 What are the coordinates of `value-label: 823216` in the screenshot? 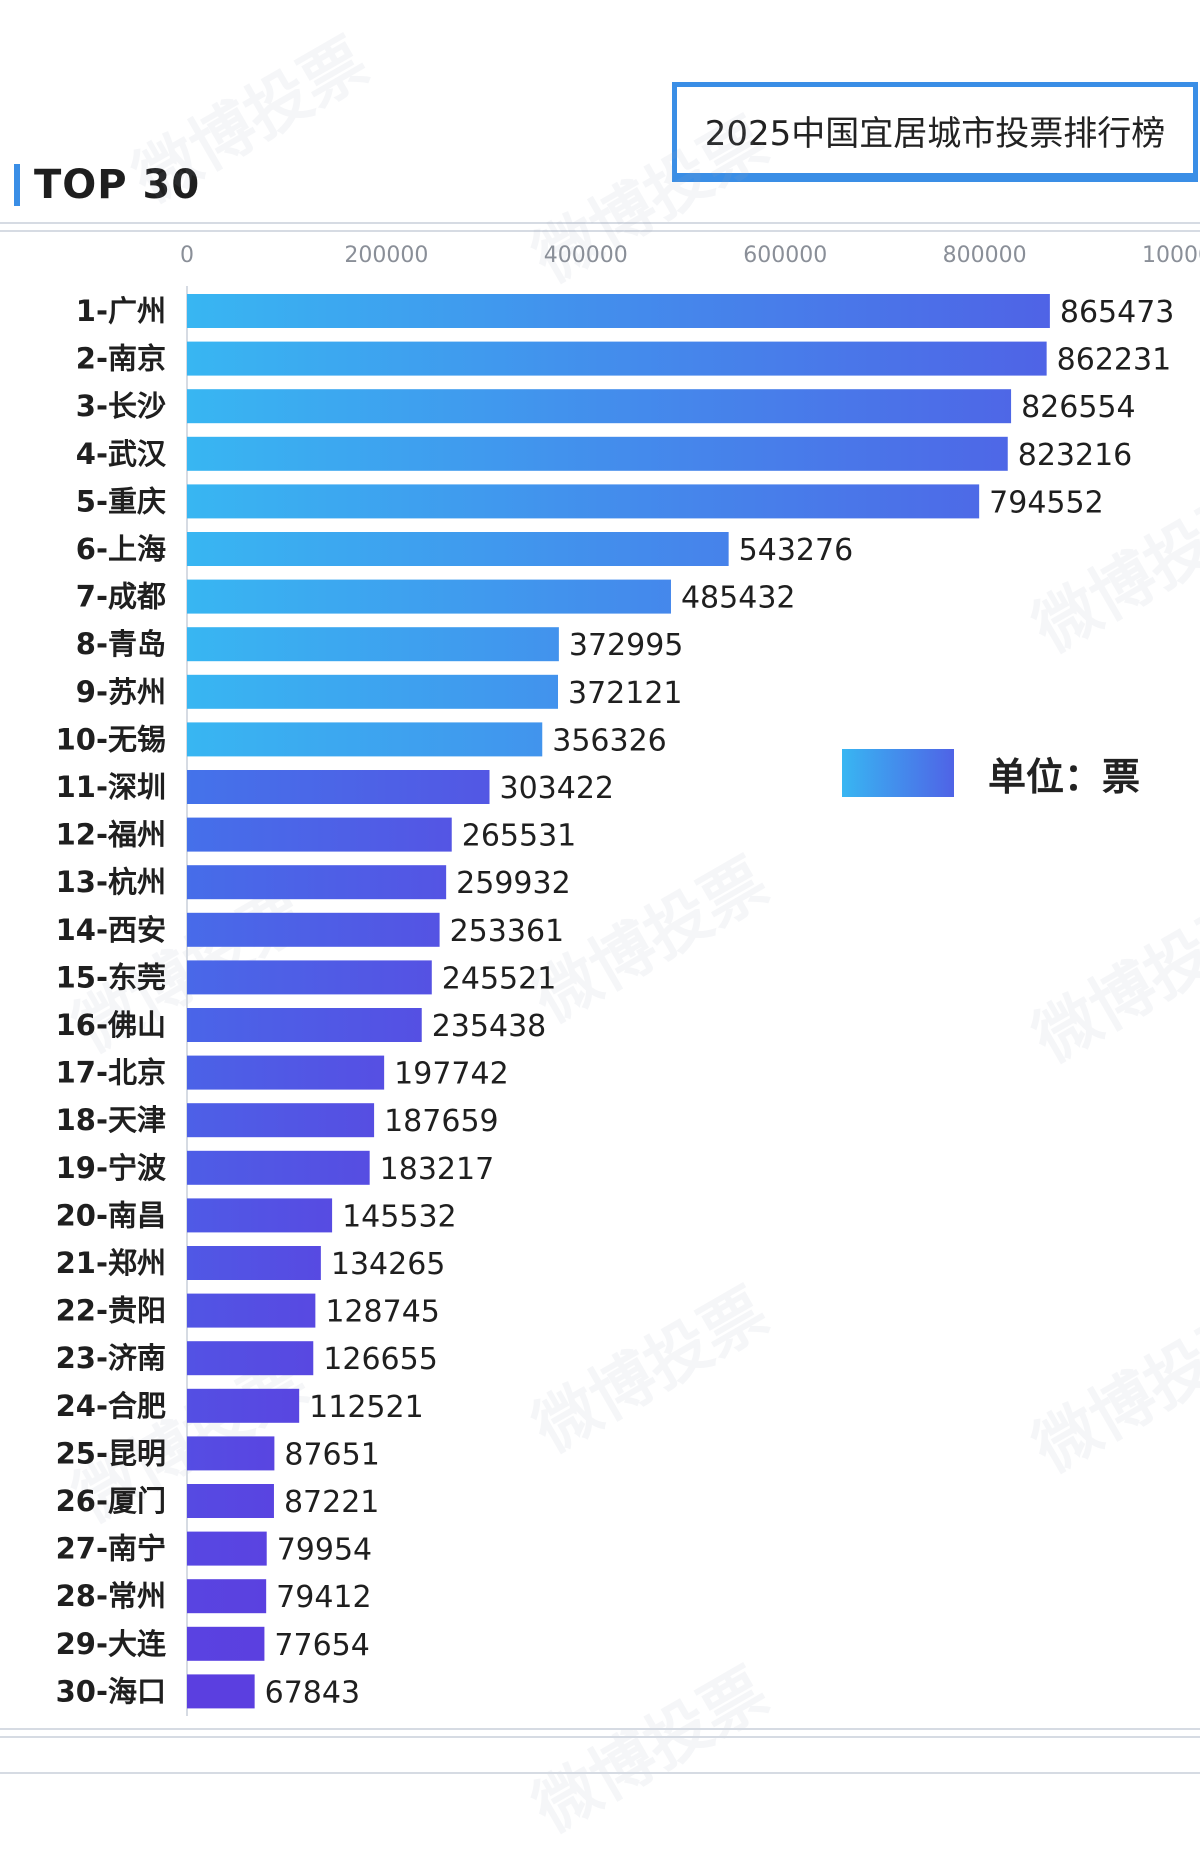 It's located at (1075, 455).